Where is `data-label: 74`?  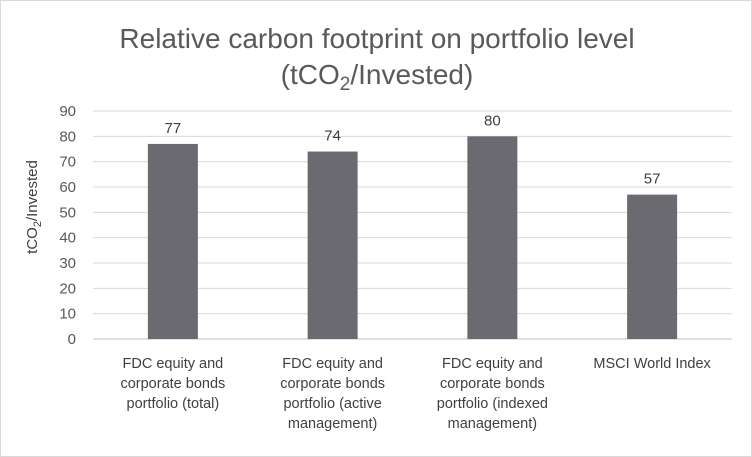 data-label: 74 is located at coordinates (332, 136).